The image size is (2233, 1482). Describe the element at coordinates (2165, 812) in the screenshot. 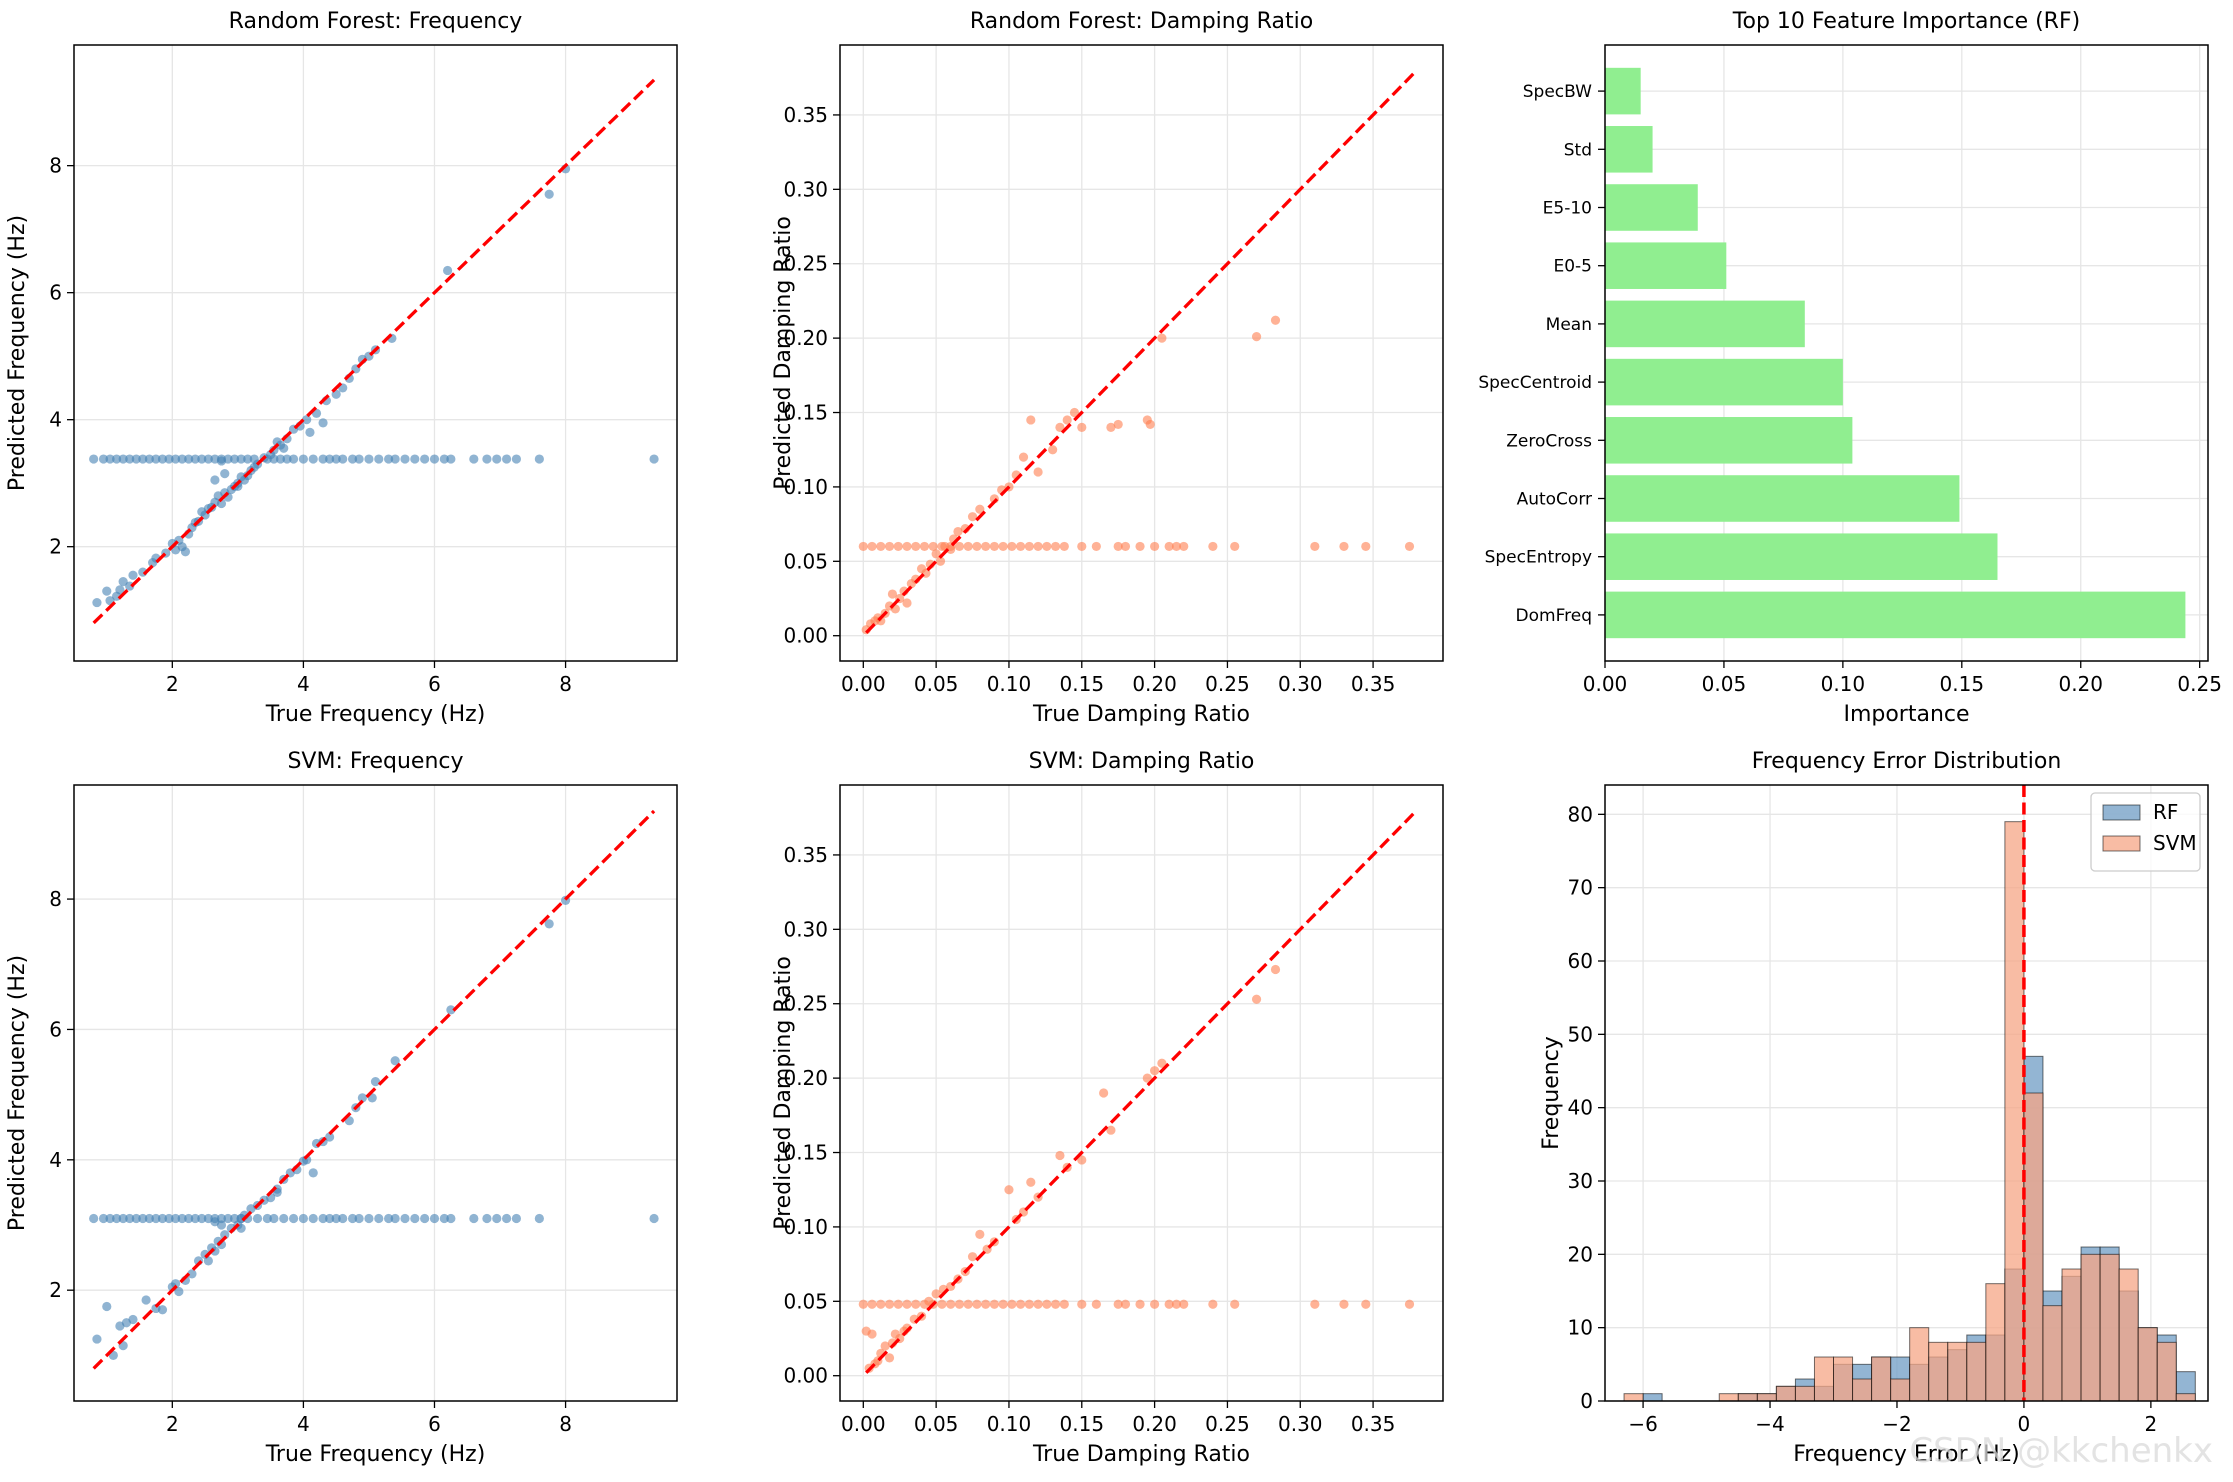

I see `legend-label: RF` at that location.